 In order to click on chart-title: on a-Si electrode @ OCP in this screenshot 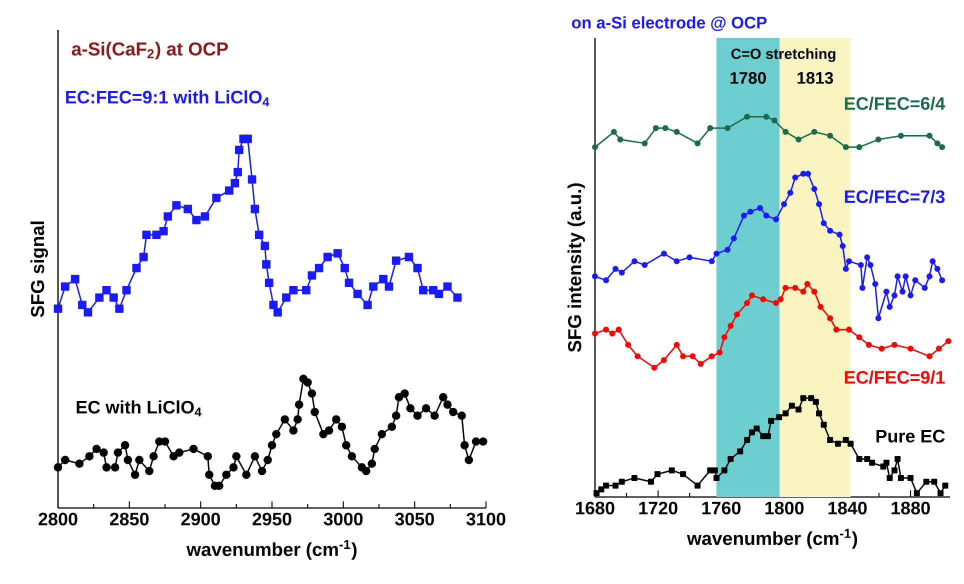, I will do `click(669, 23)`.